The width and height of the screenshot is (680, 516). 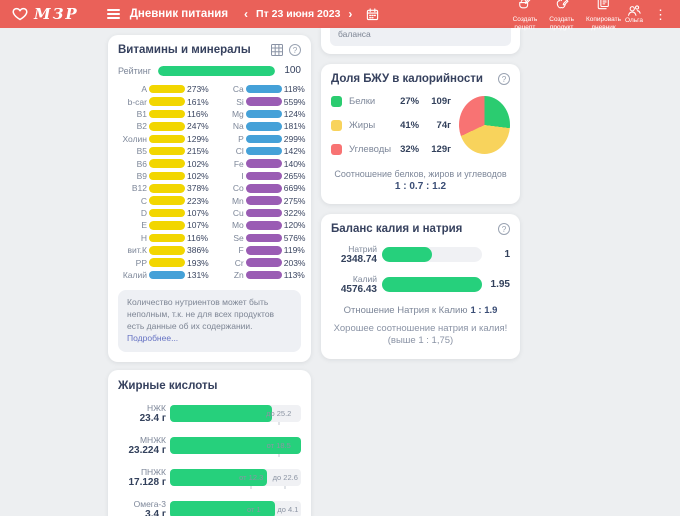 What do you see at coordinates (660, 14) in the screenshot?
I see `more-options-icon: ⋮` at bounding box center [660, 14].